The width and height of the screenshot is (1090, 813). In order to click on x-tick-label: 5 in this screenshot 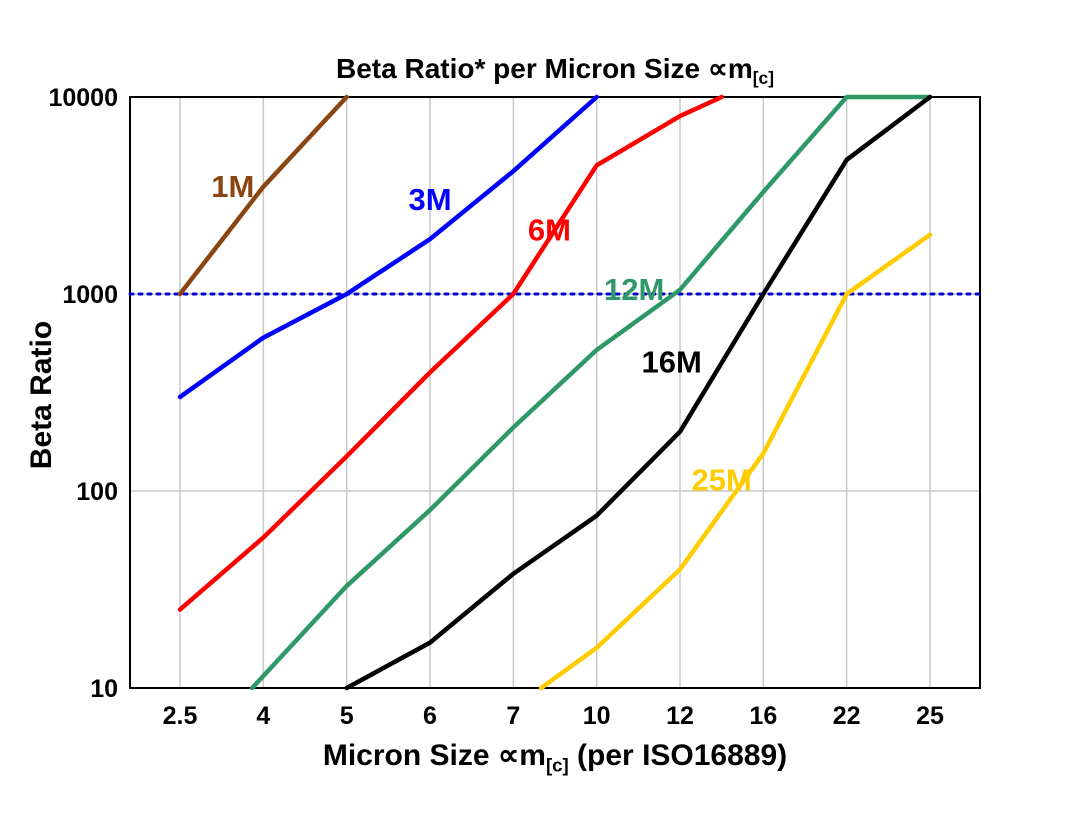, I will do `click(347, 716)`.